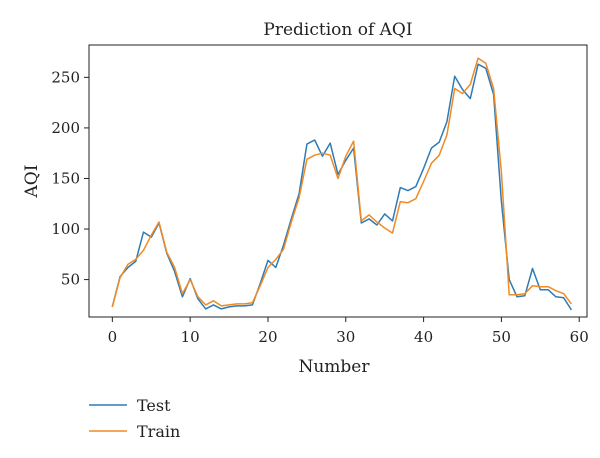  What do you see at coordinates (70, 280) in the screenshot?
I see `y-tick-label: 50` at bounding box center [70, 280].